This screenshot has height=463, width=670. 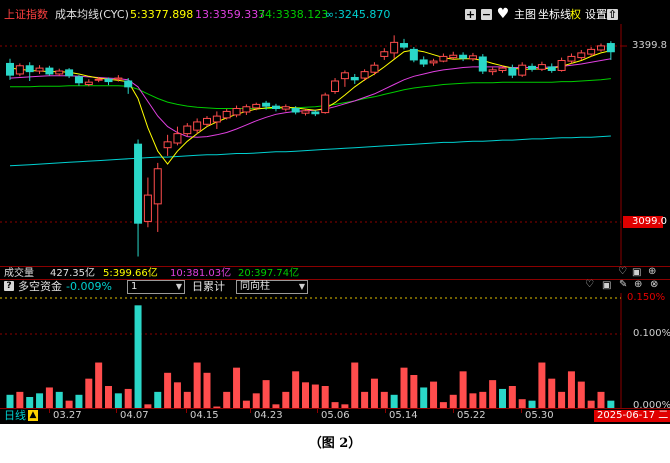 What do you see at coordinates (486, 14) in the screenshot?
I see `minus-icon: −` at bounding box center [486, 14].